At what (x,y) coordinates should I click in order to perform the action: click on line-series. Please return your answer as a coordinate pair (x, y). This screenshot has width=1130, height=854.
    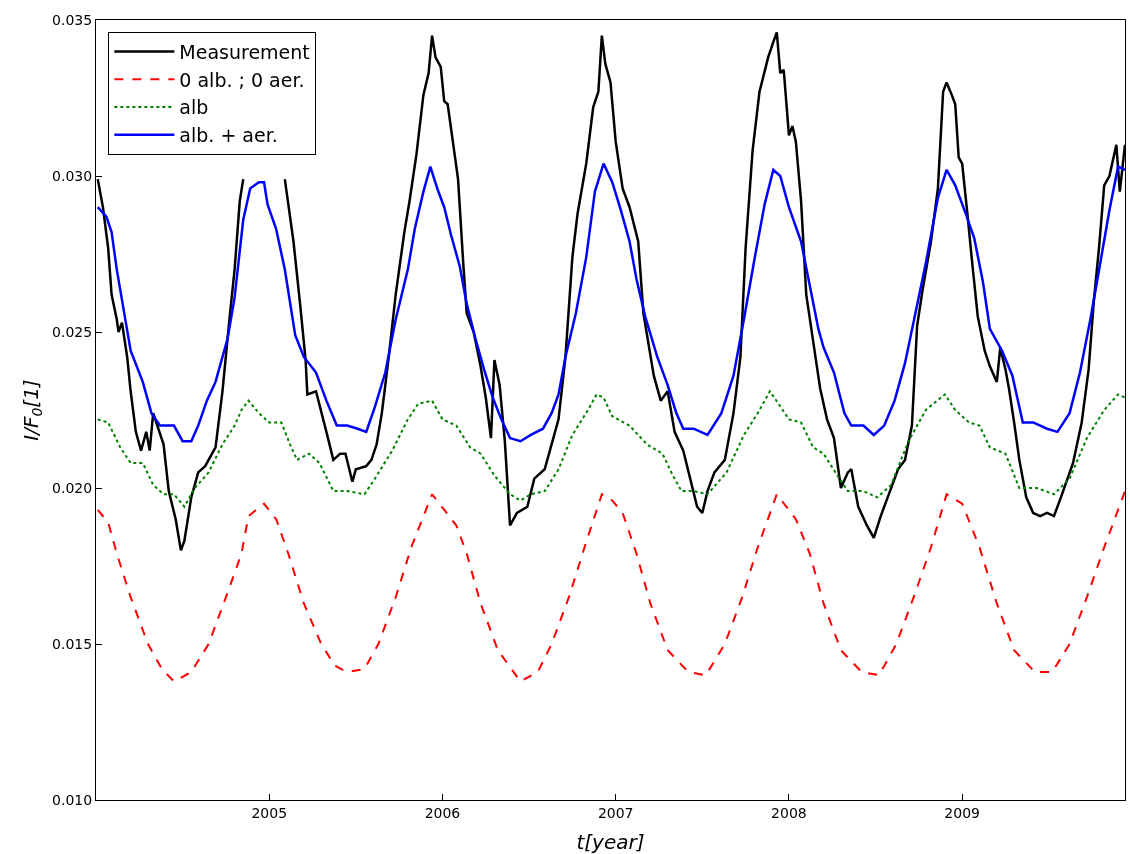
    Looking at the image, I should click on (610, 449).